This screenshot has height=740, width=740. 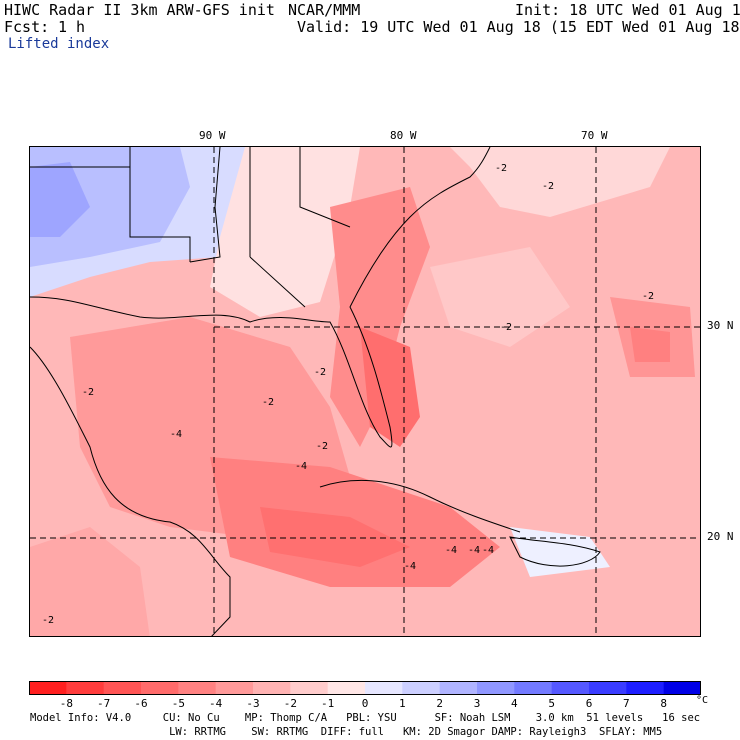 What do you see at coordinates (72, 27) in the screenshot?
I see `forecast-hour: 1 h` at bounding box center [72, 27].